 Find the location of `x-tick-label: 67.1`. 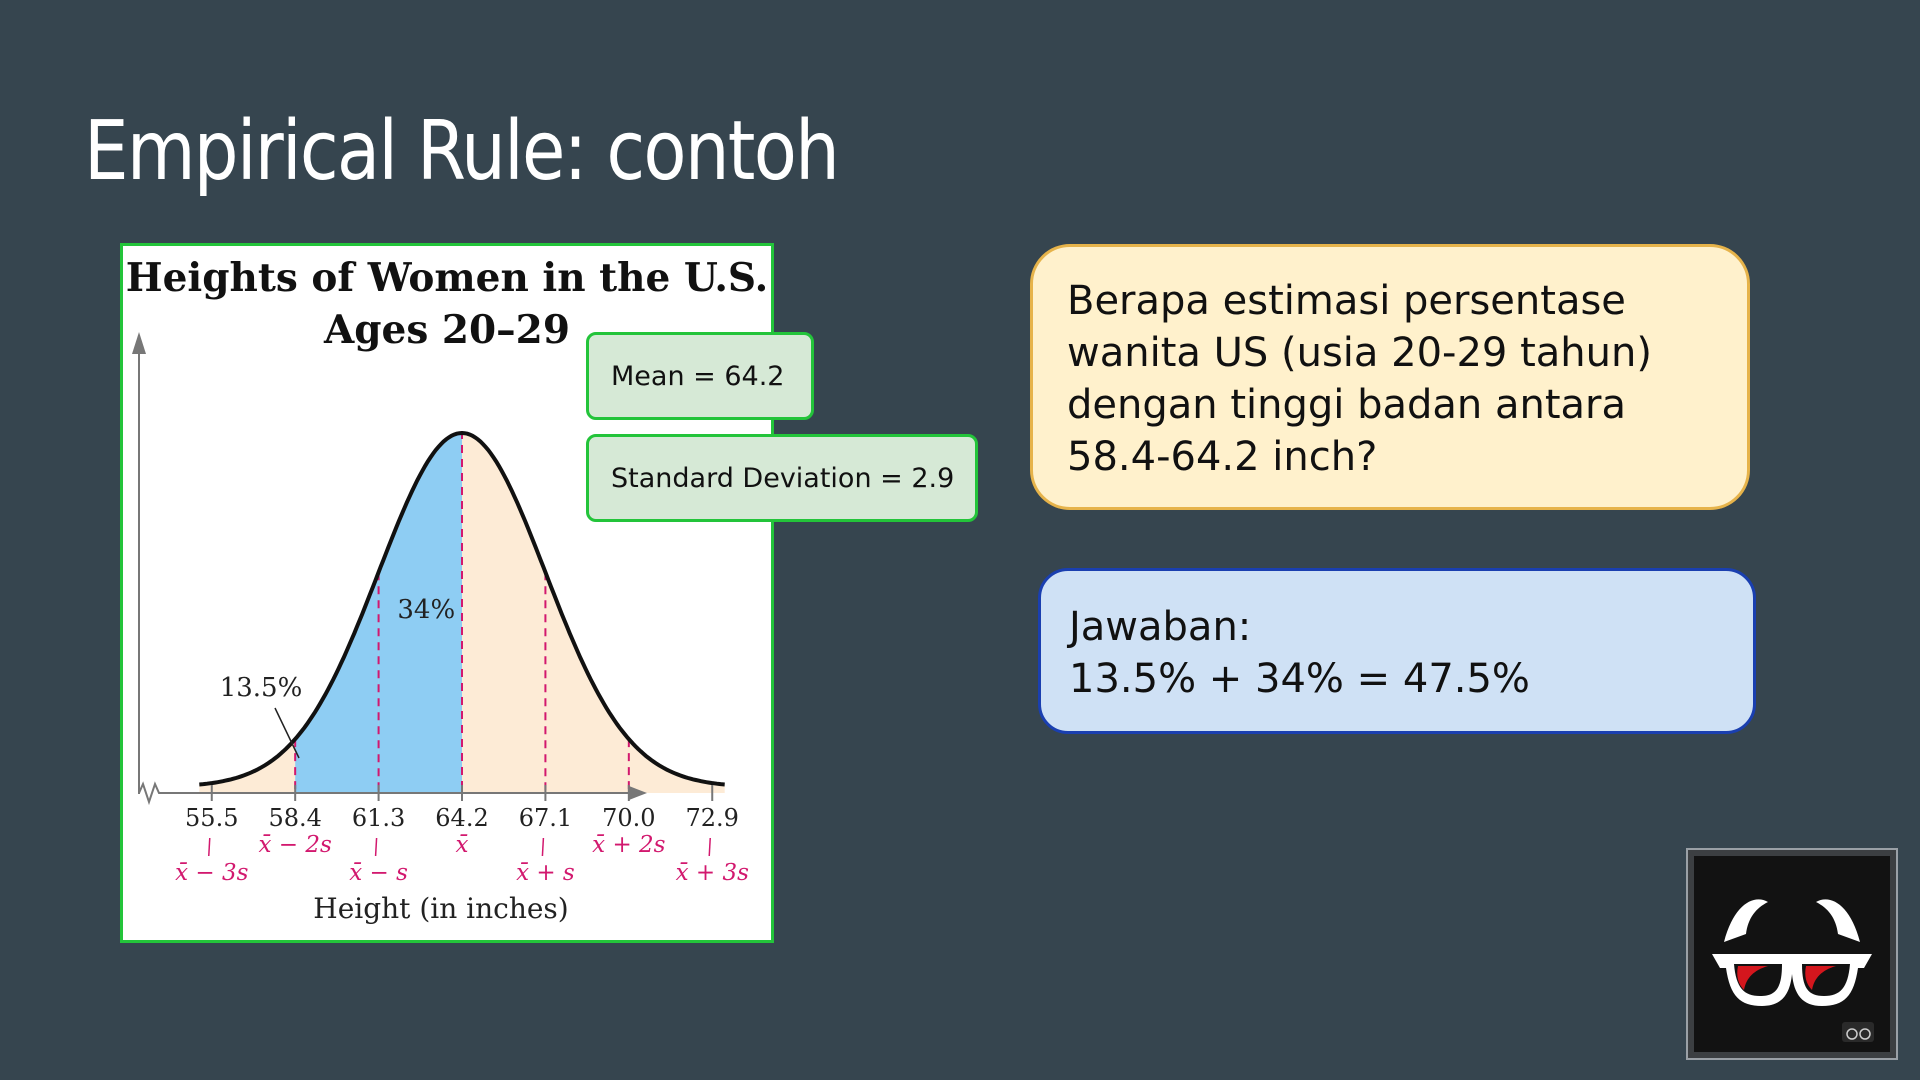

x-tick-label: 67.1 is located at coordinates (545, 818).